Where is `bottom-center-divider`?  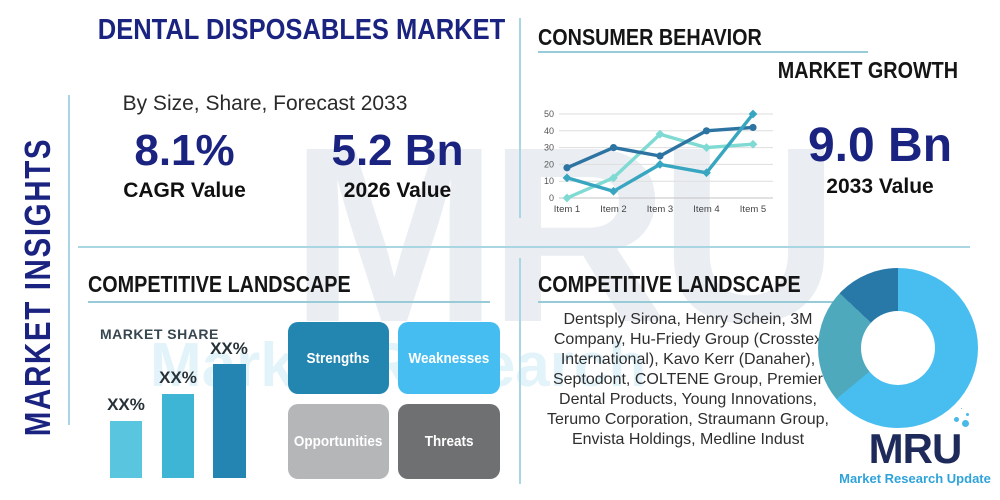
bottom-center-divider is located at coordinates (520, 371).